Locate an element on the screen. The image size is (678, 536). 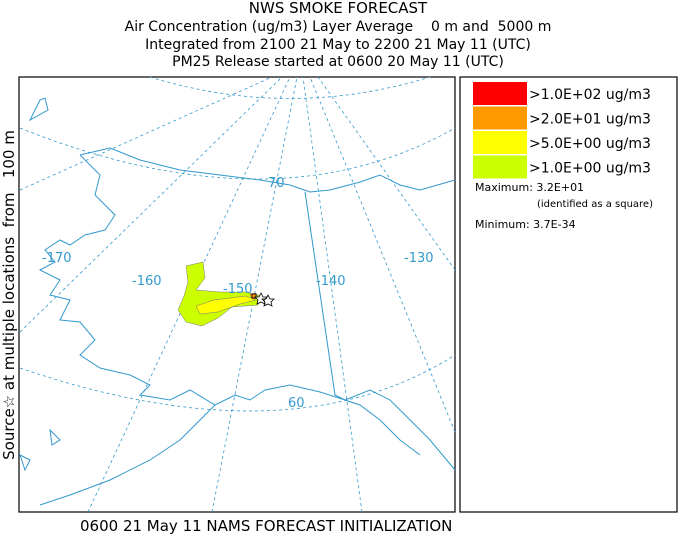
plume-region is located at coordinates (226, 305).